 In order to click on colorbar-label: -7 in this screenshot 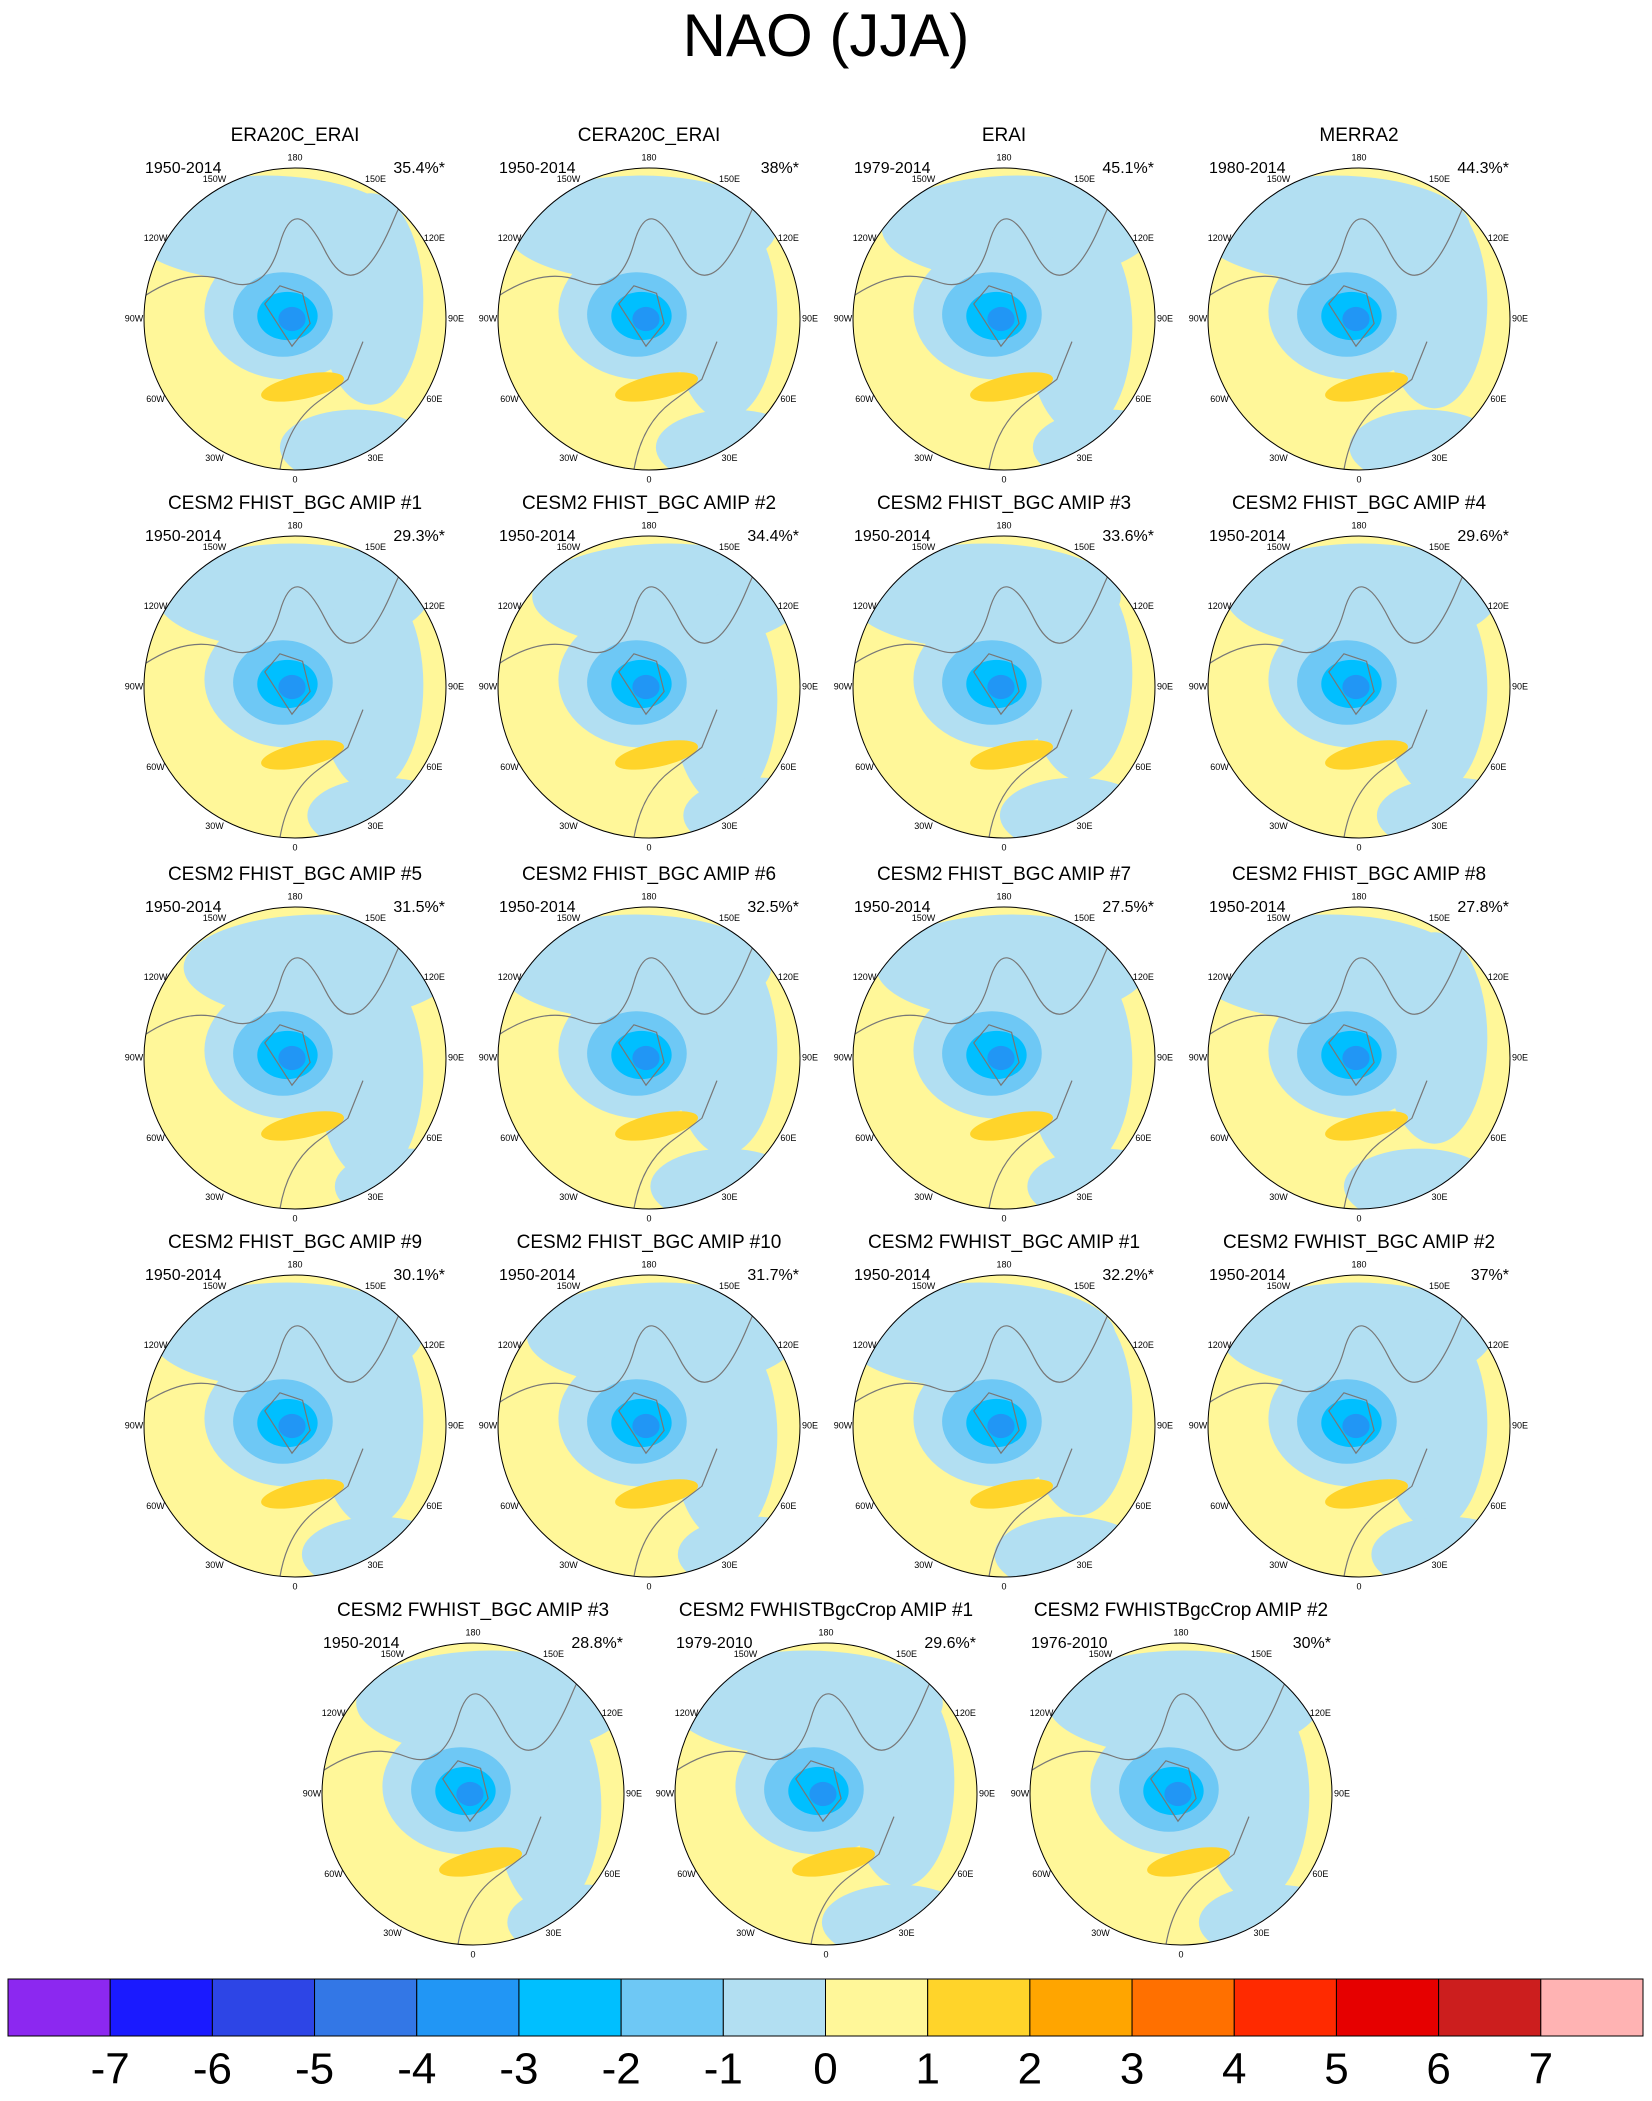, I will do `click(110, 2069)`.